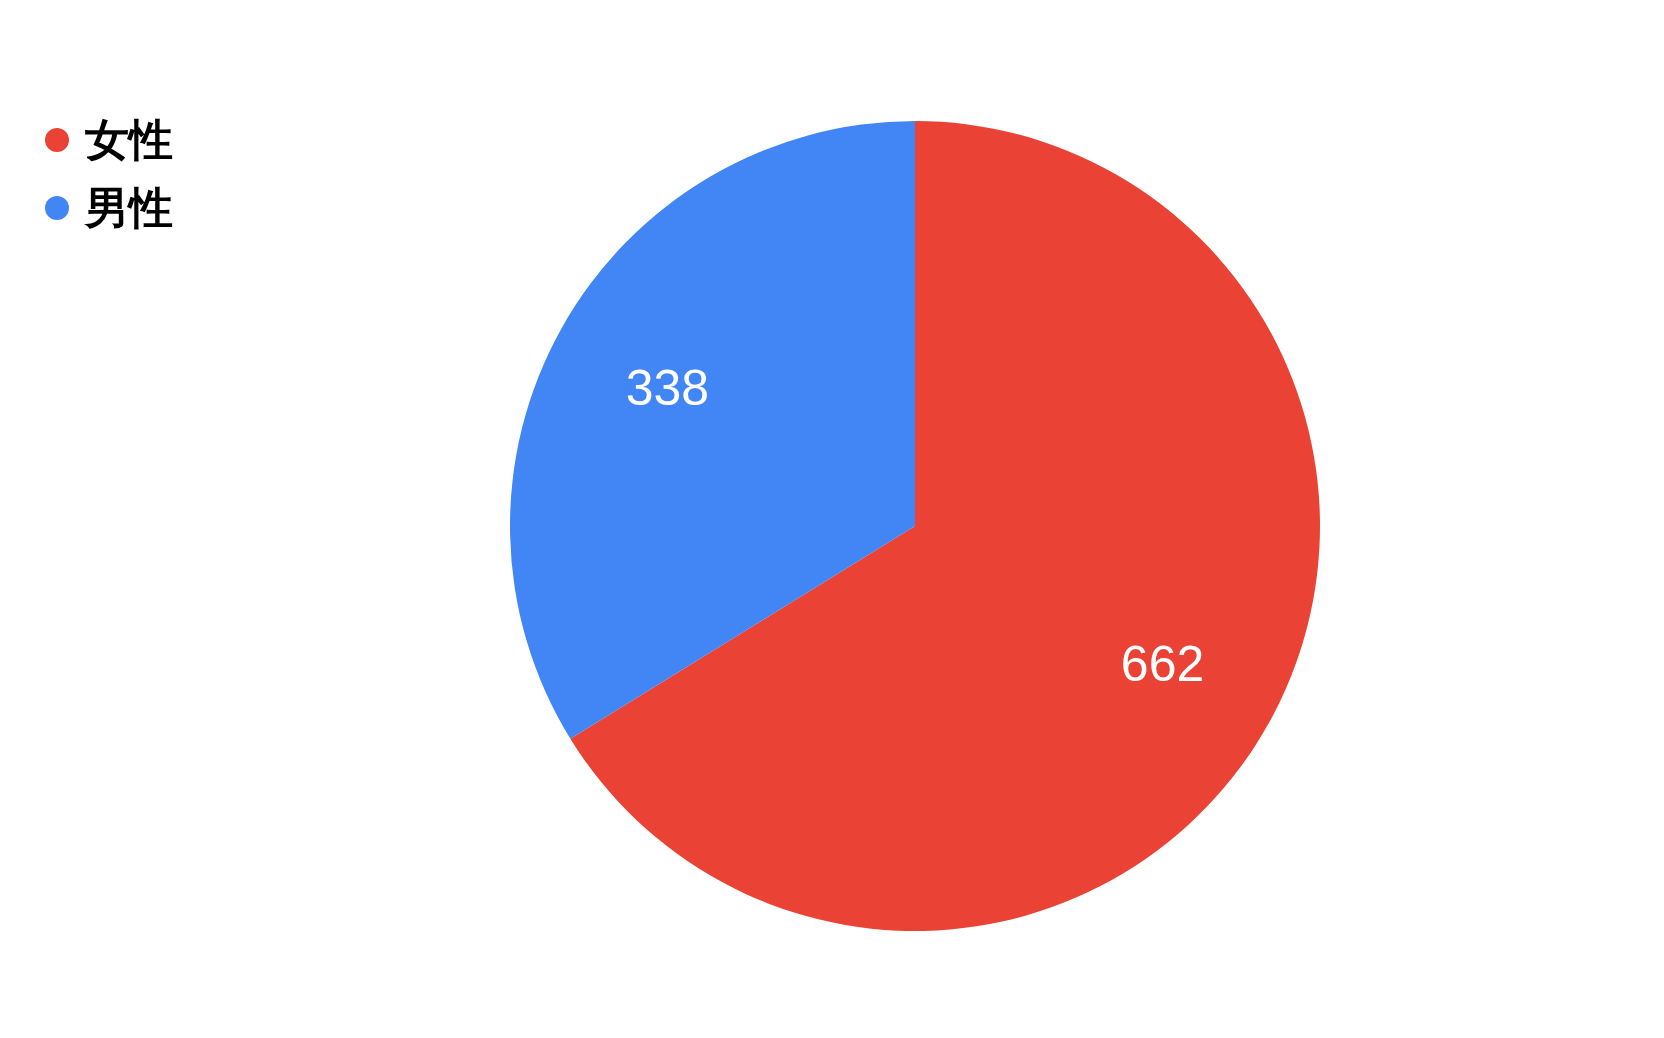 The height and width of the screenshot is (1038, 1664). I want to click on data-label: 338, so click(667, 387).